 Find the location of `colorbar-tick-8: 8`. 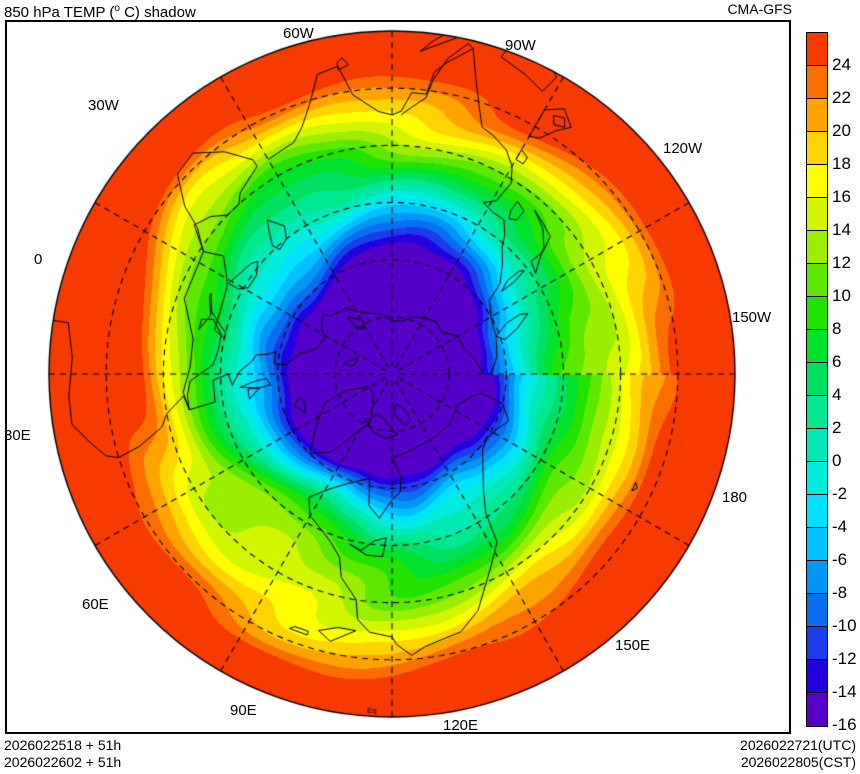

colorbar-tick-8: 8 is located at coordinates (837, 328).